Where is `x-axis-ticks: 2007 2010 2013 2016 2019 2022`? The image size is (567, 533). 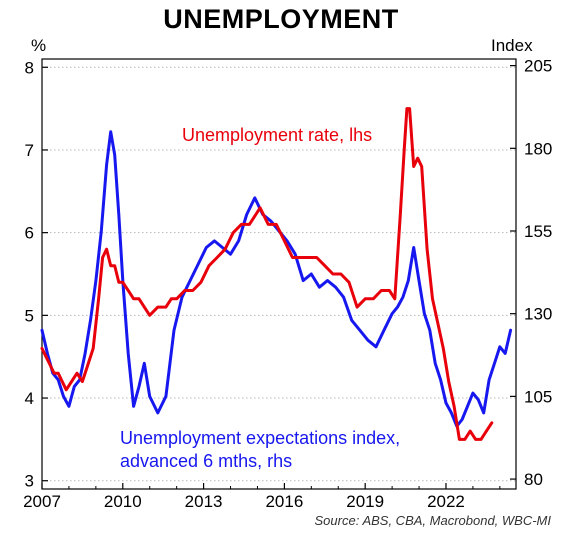
x-axis-ticks: 2007 2010 2013 2016 2019 2022 is located at coordinates (262, 497).